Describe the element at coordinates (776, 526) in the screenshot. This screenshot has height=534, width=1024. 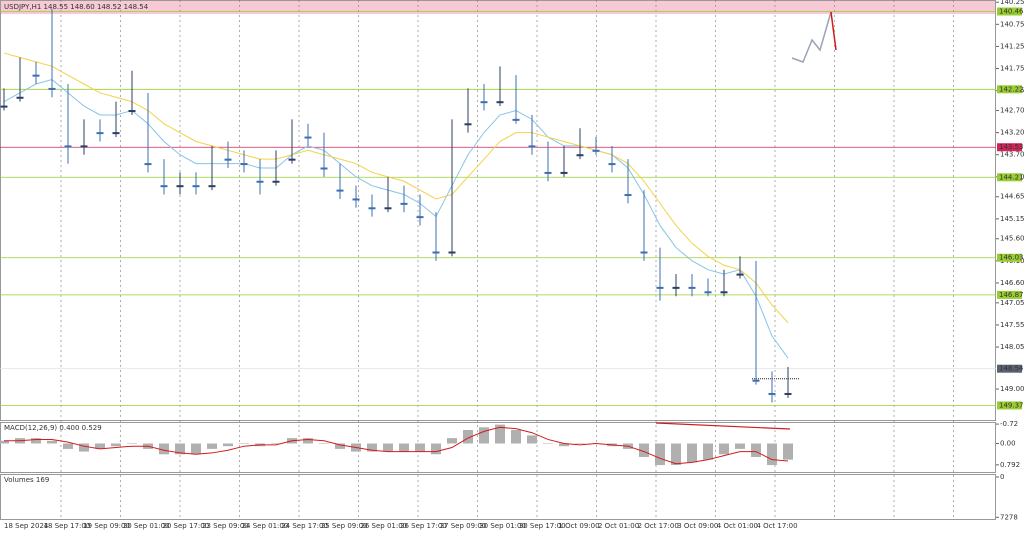
I see `x-tick-label: 4 Oct 17:00` at that location.